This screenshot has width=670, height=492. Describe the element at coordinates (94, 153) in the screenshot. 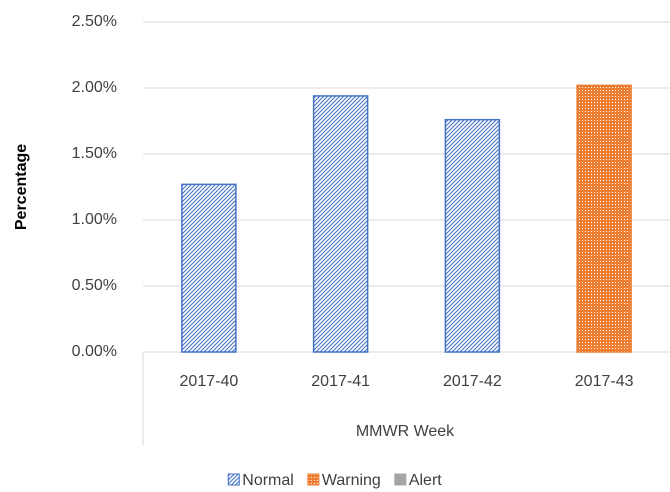

I see `y-tick-label: 1.50%` at that location.